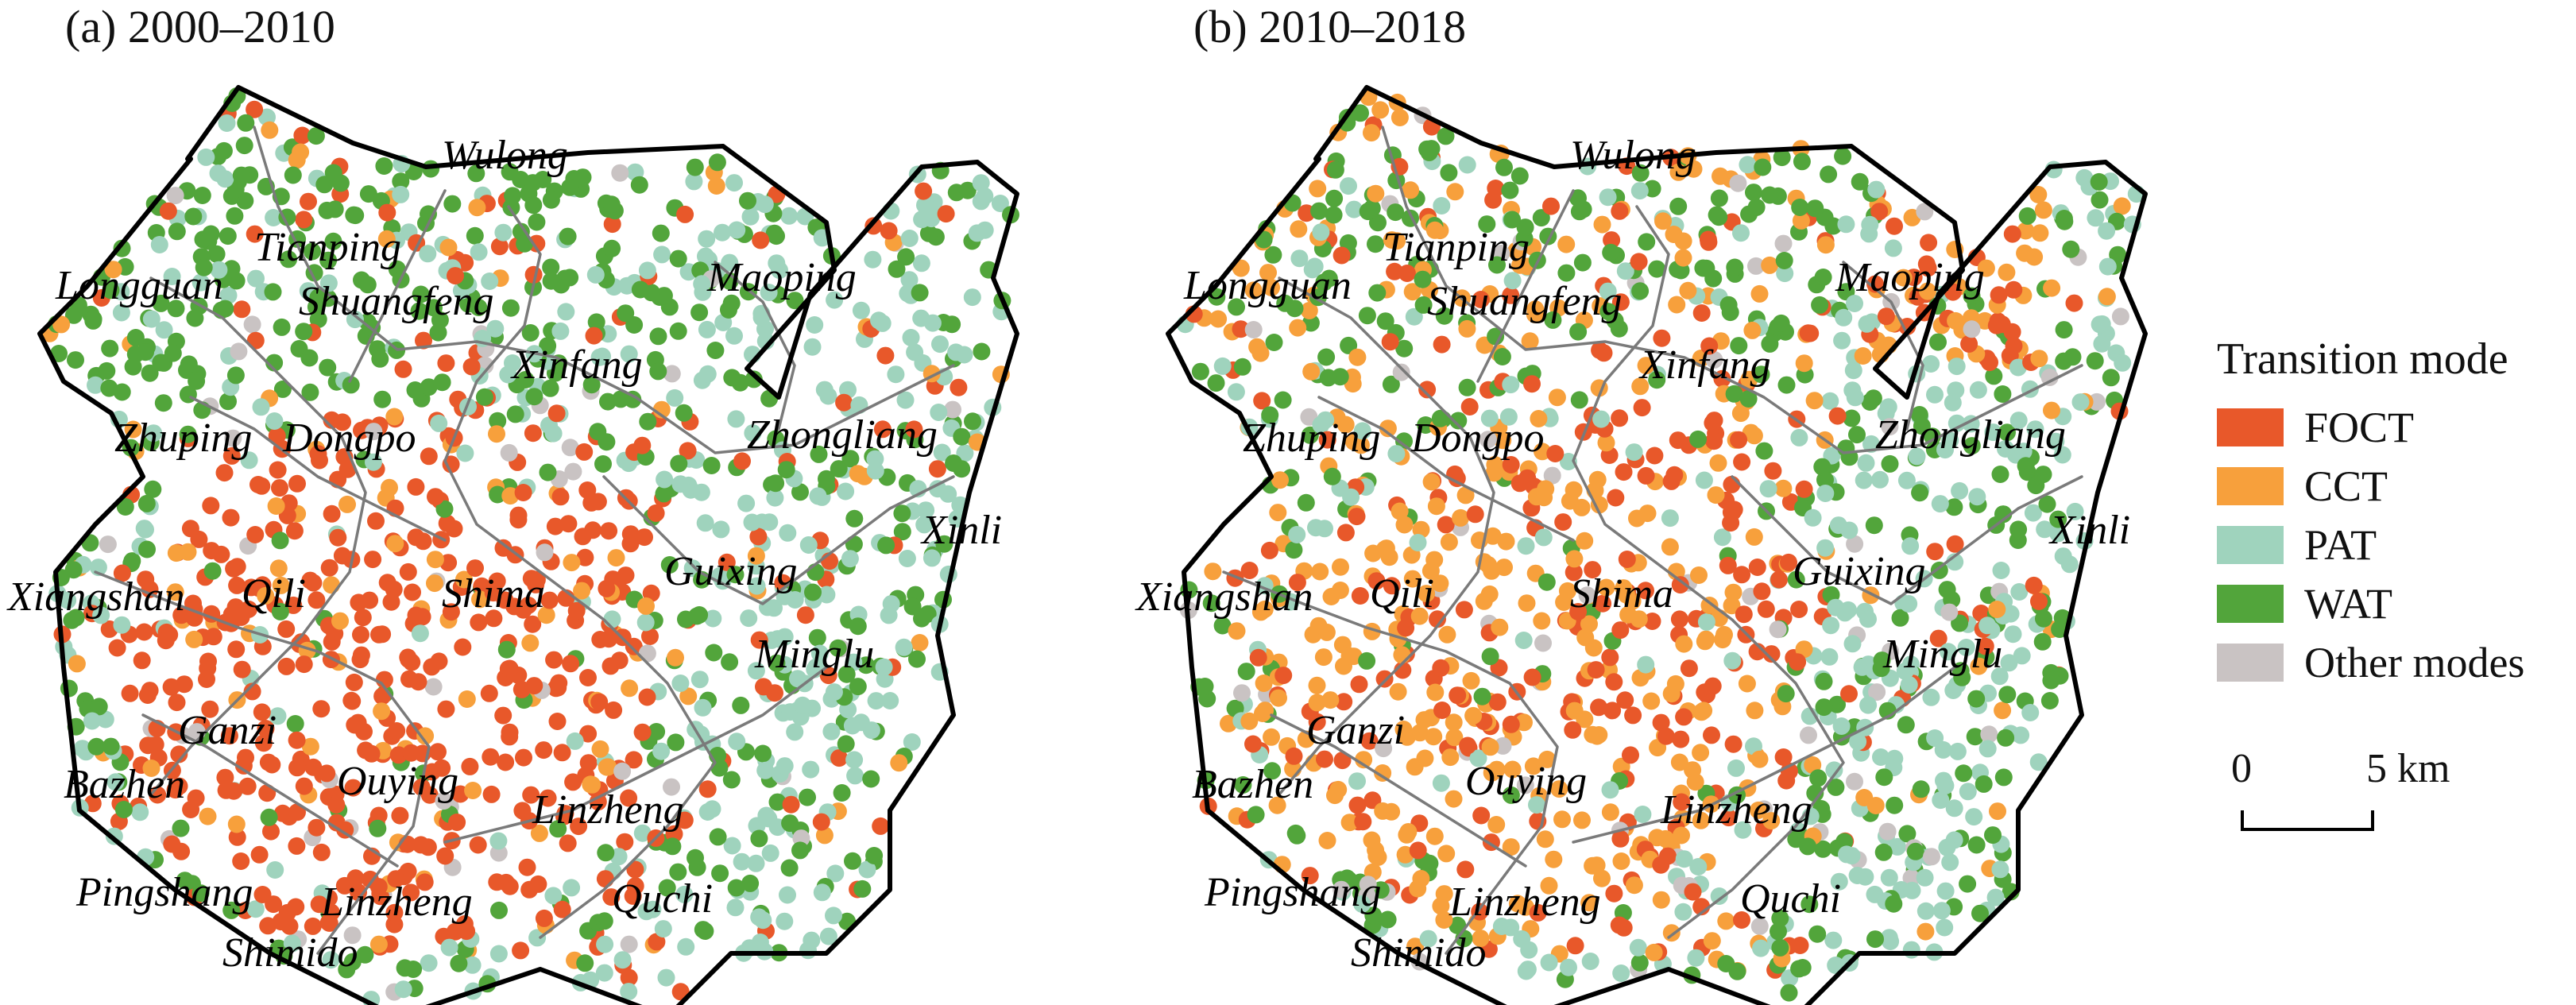  What do you see at coordinates (2346, 486) in the screenshot?
I see `legend-label: CCT` at bounding box center [2346, 486].